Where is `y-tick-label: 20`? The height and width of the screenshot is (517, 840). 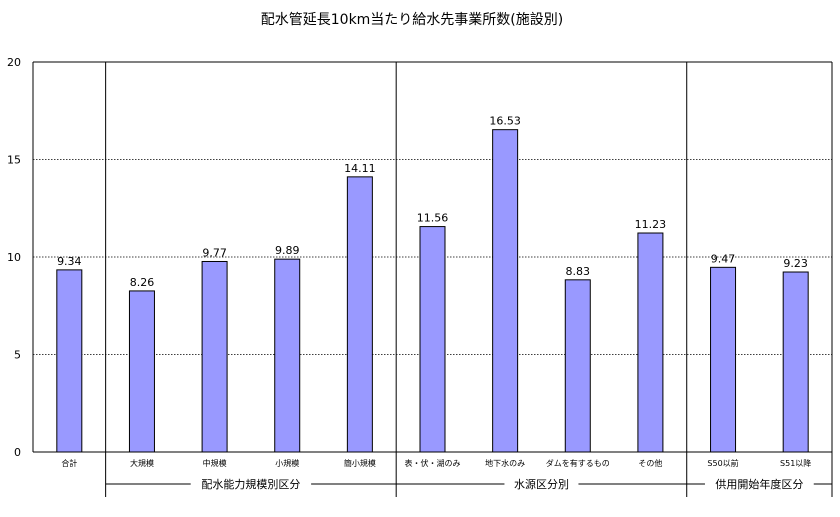
y-tick-label: 20 is located at coordinates (14, 62).